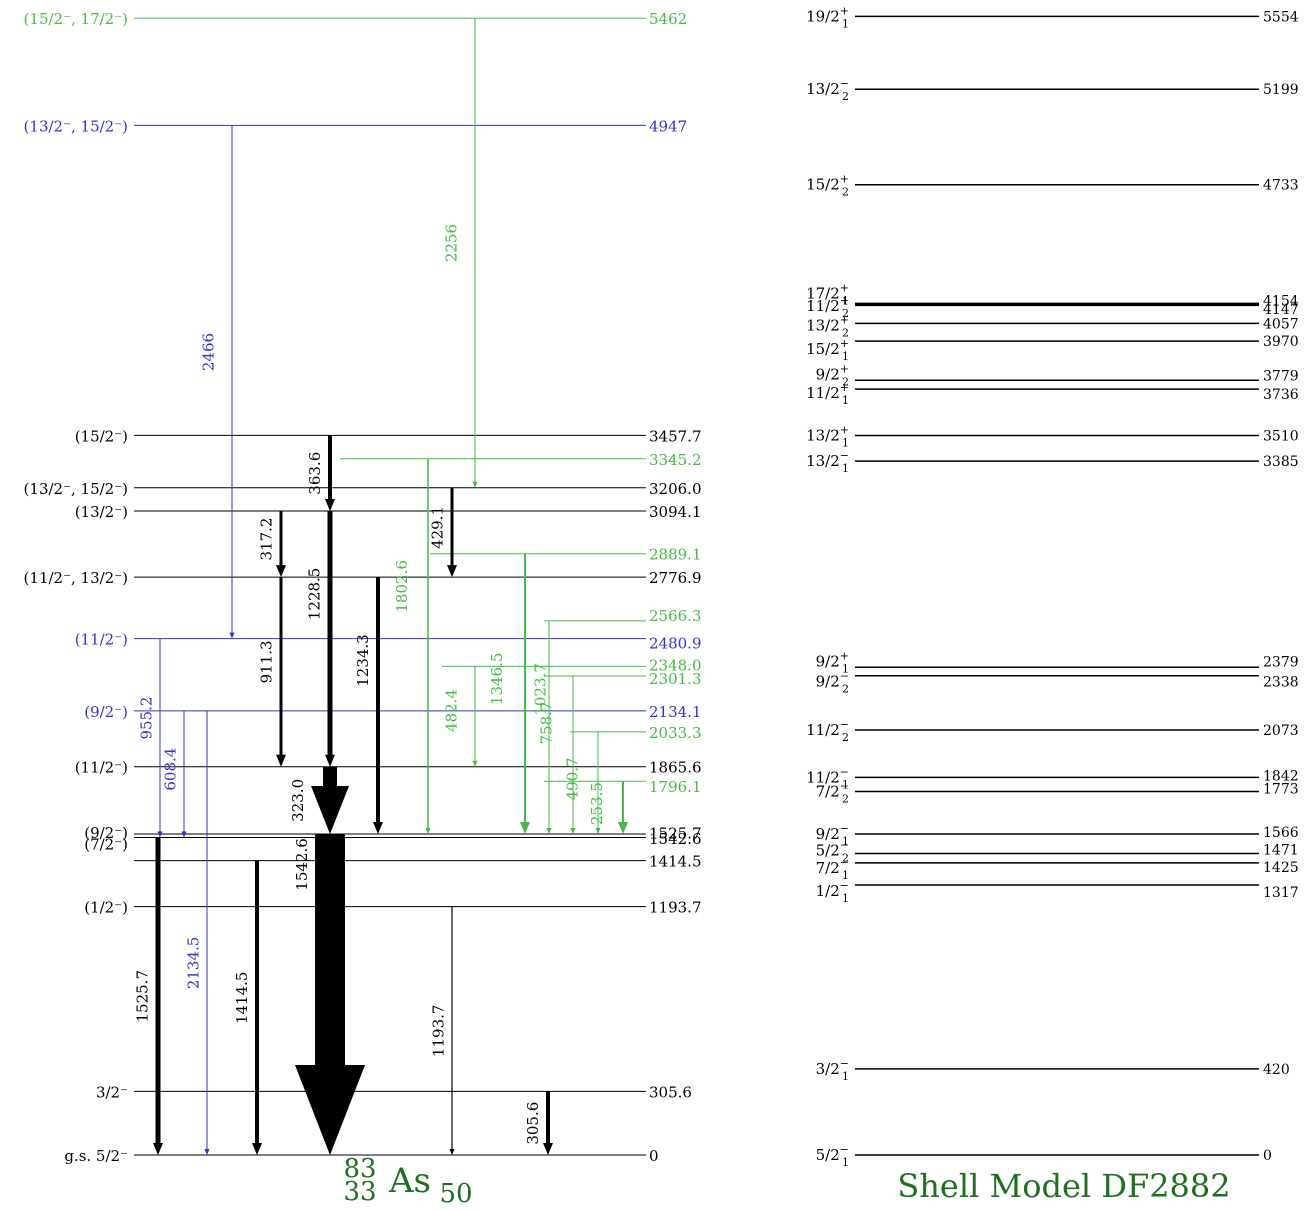 This screenshot has width=1313, height=1211. What do you see at coordinates (675, 665) in the screenshot?
I see `level-energy-label: 2348.0` at bounding box center [675, 665].